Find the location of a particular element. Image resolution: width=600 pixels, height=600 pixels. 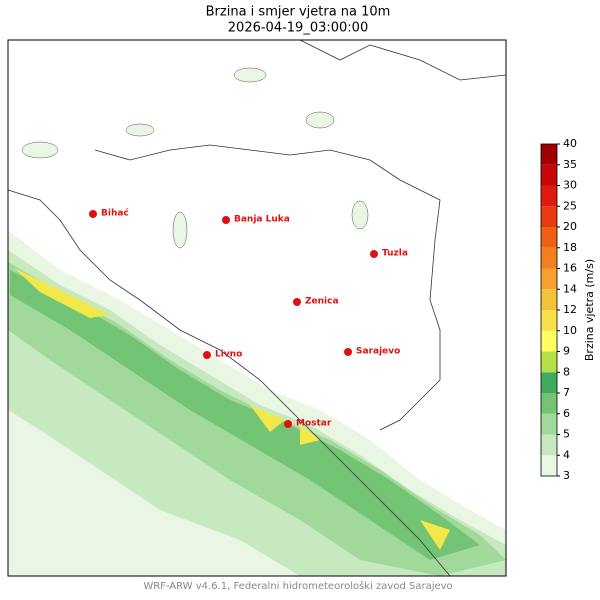

colorbar-tick-label: 10 is located at coordinates (570, 330).